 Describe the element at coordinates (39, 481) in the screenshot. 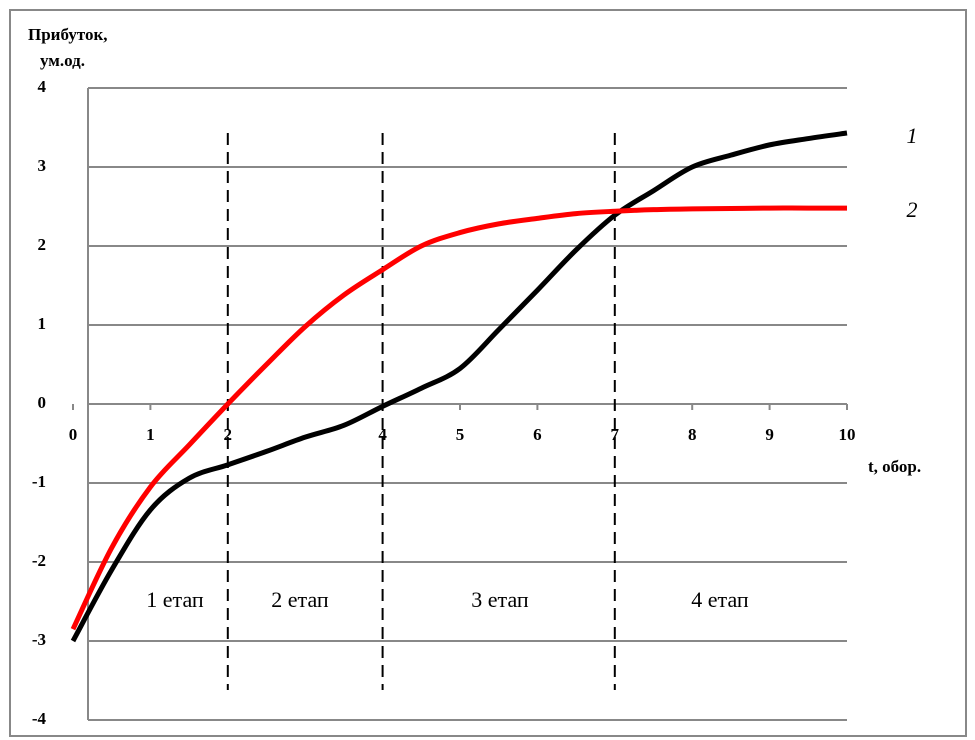

I see `y-tick-label: -1` at that location.